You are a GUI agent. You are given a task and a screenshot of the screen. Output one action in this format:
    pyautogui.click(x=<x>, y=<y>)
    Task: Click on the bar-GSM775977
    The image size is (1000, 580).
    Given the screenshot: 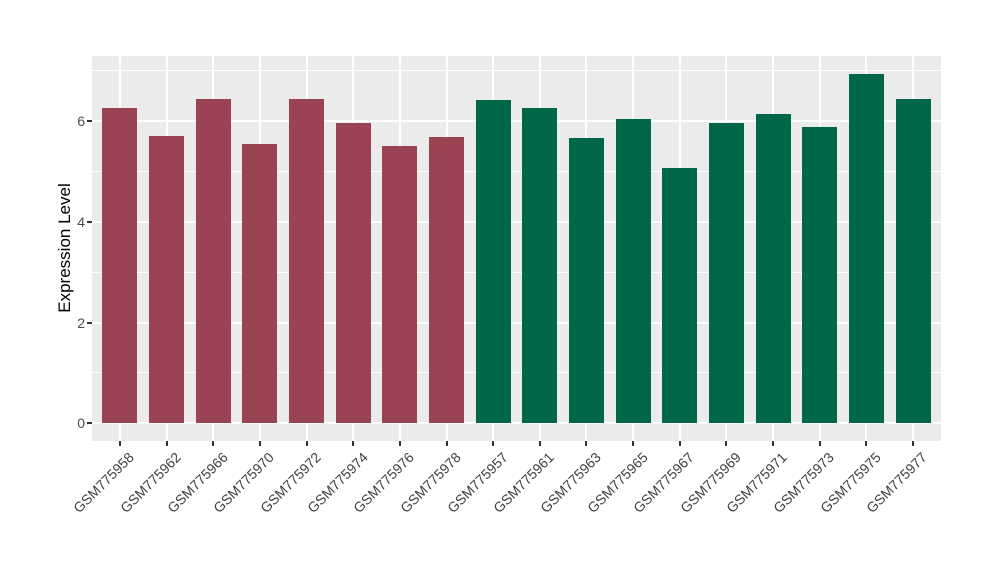 What is the action you would take?
    pyautogui.click(x=913, y=261)
    